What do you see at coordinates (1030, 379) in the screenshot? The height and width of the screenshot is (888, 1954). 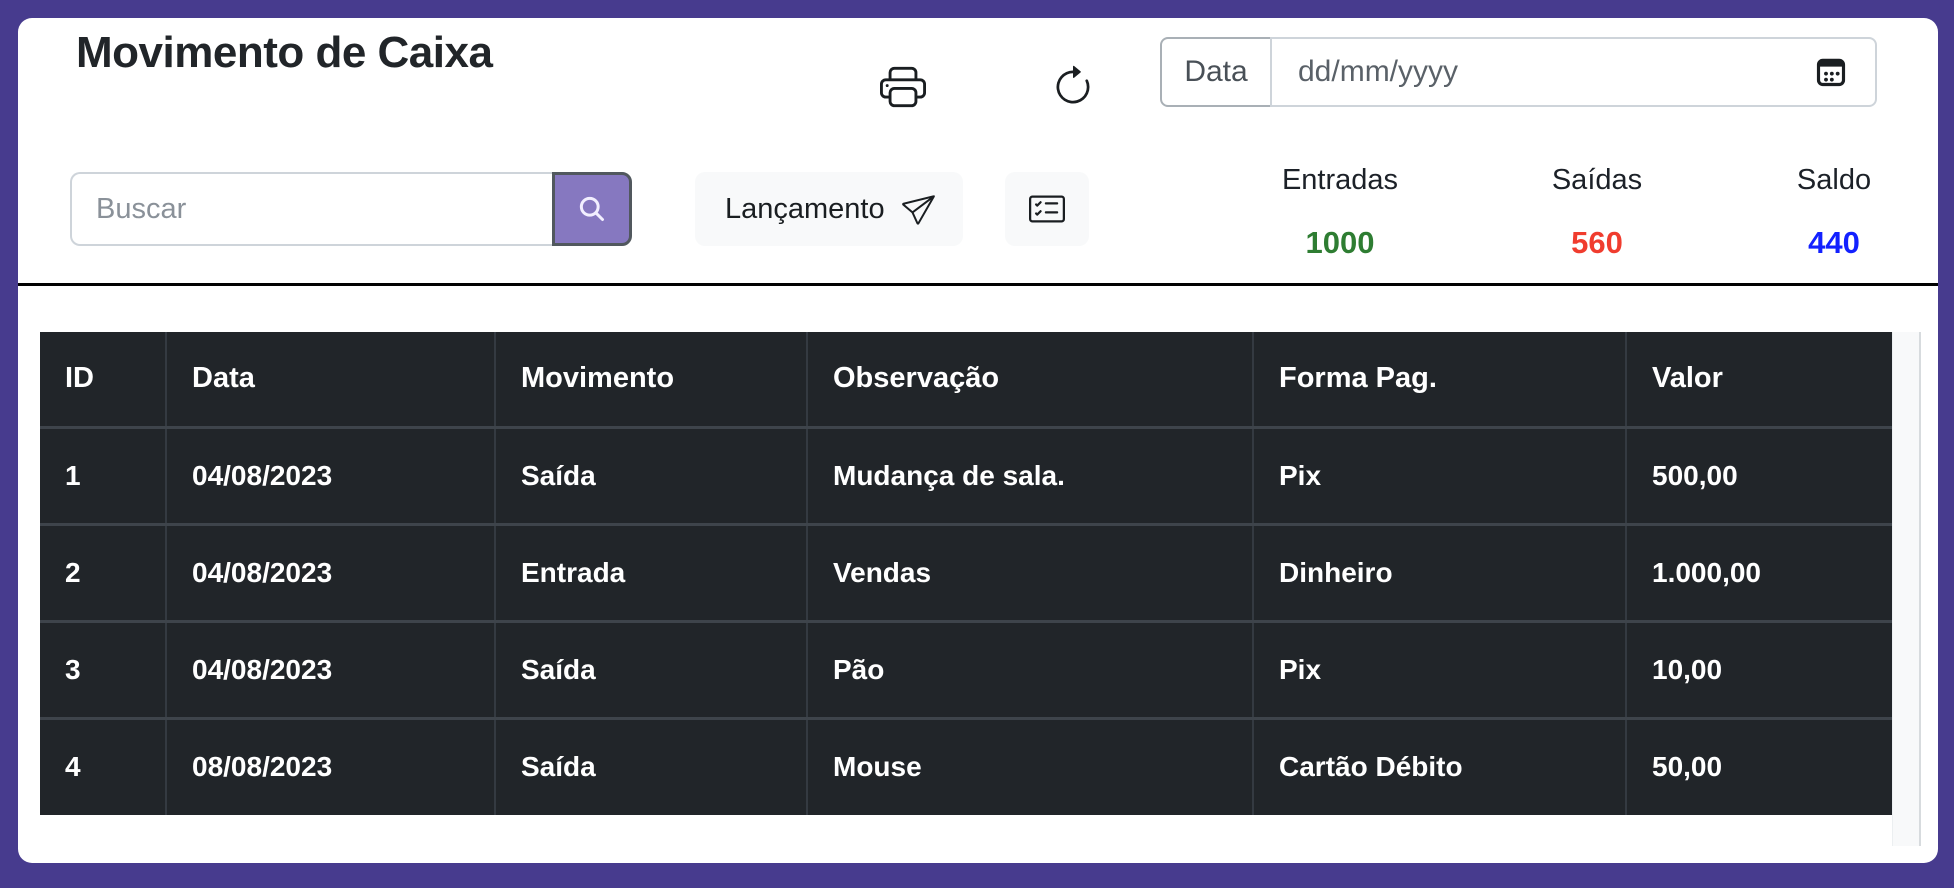 I see `column-header-observacao: Observação` at bounding box center [1030, 379].